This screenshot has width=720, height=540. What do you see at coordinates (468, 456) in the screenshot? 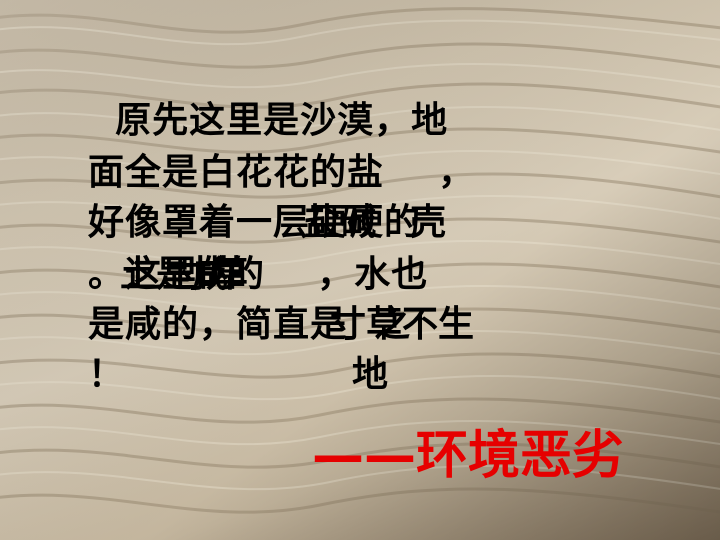
I see `conclusion-text: ——环境恶劣` at bounding box center [468, 456].